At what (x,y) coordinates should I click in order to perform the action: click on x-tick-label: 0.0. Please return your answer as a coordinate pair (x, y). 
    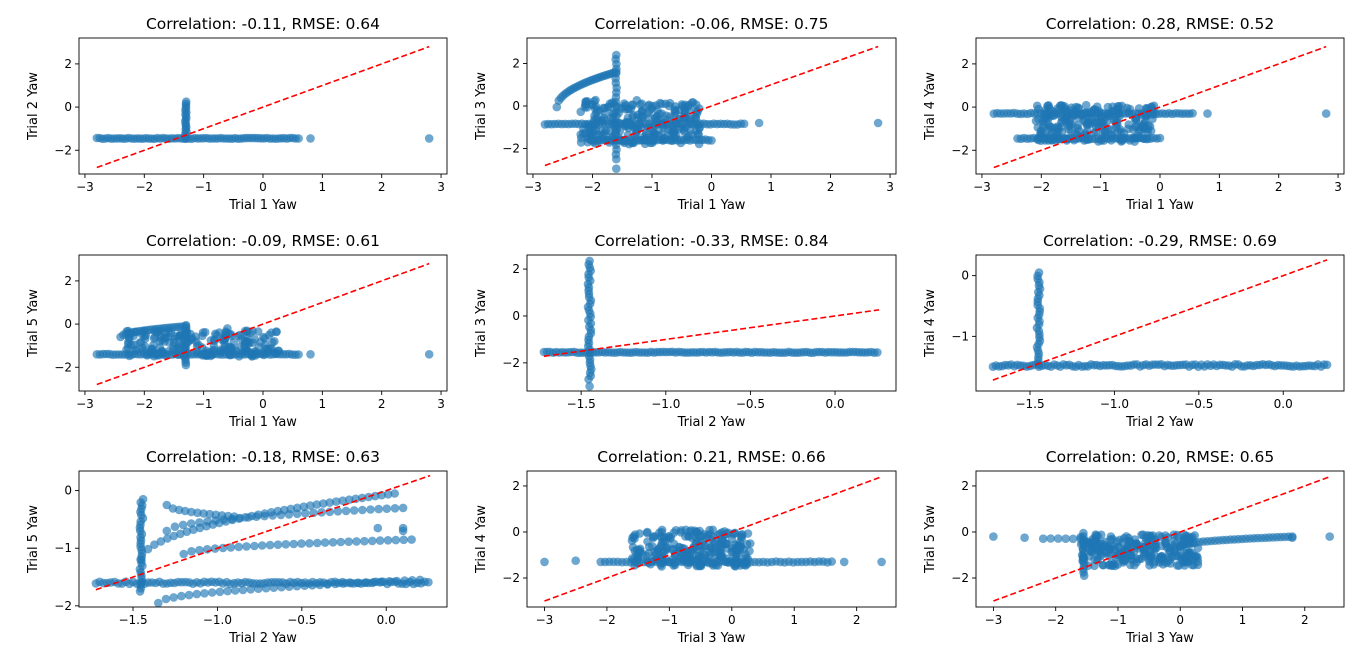
    Looking at the image, I should click on (1283, 404).